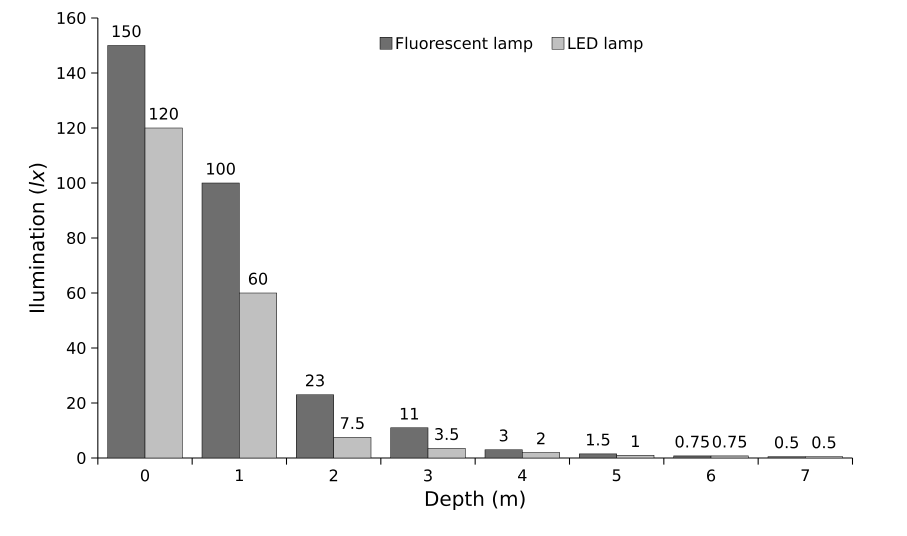 The width and height of the screenshot is (907, 536). Describe the element at coordinates (81, 458) in the screenshot. I see `y-tick-label: 0` at that location.